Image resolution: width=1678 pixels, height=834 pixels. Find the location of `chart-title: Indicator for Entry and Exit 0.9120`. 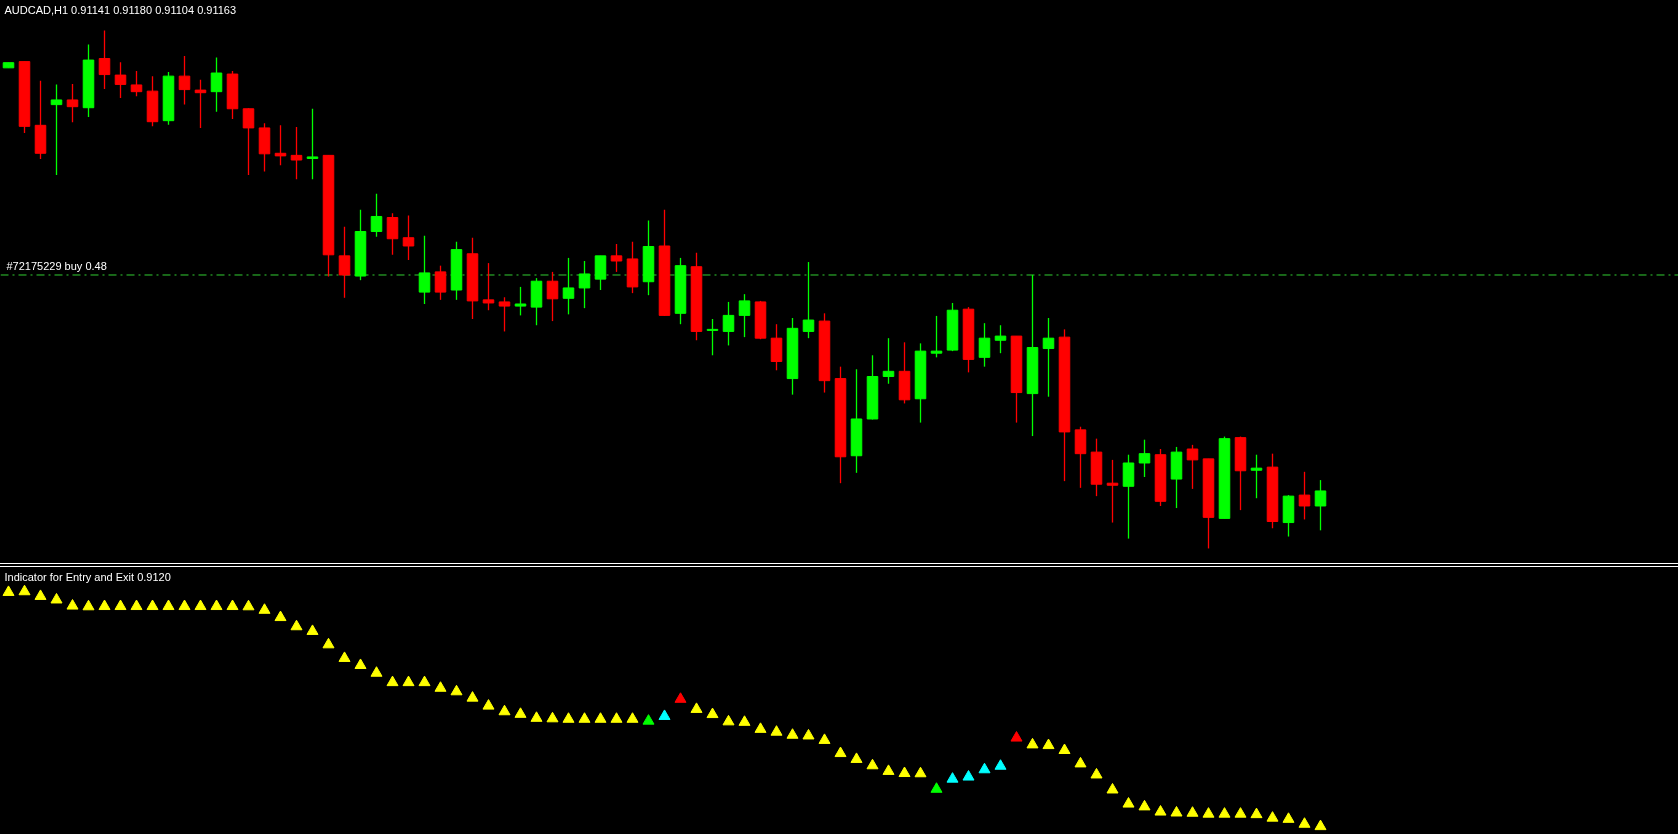

chart-title: Indicator for Entry and Exit 0.9120 is located at coordinates (87, 576).